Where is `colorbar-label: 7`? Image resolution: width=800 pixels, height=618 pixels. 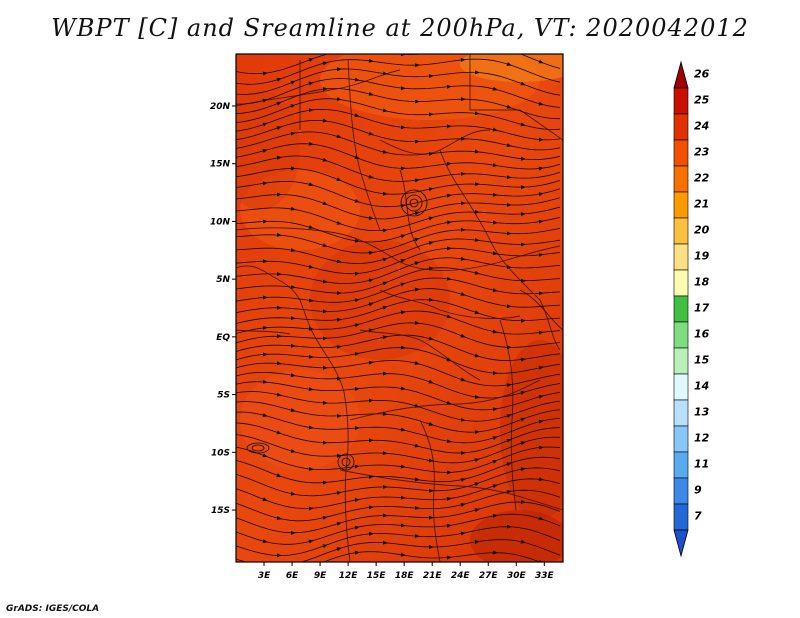 colorbar-label: 7 is located at coordinates (698, 516).